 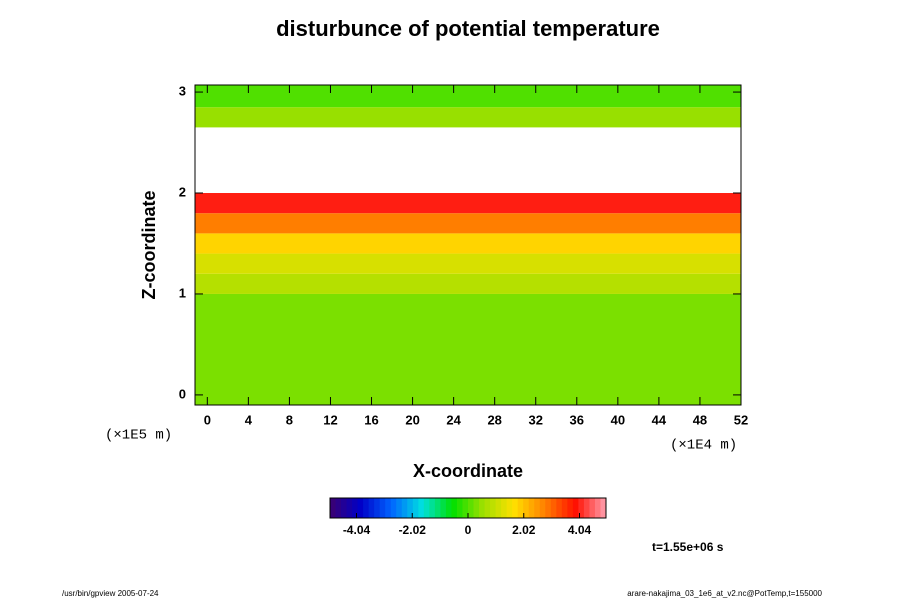 What do you see at coordinates (580, 530) in the screenshot?
I see `colorbar-tick-label: 4.04` at bounding box center [580, 530].